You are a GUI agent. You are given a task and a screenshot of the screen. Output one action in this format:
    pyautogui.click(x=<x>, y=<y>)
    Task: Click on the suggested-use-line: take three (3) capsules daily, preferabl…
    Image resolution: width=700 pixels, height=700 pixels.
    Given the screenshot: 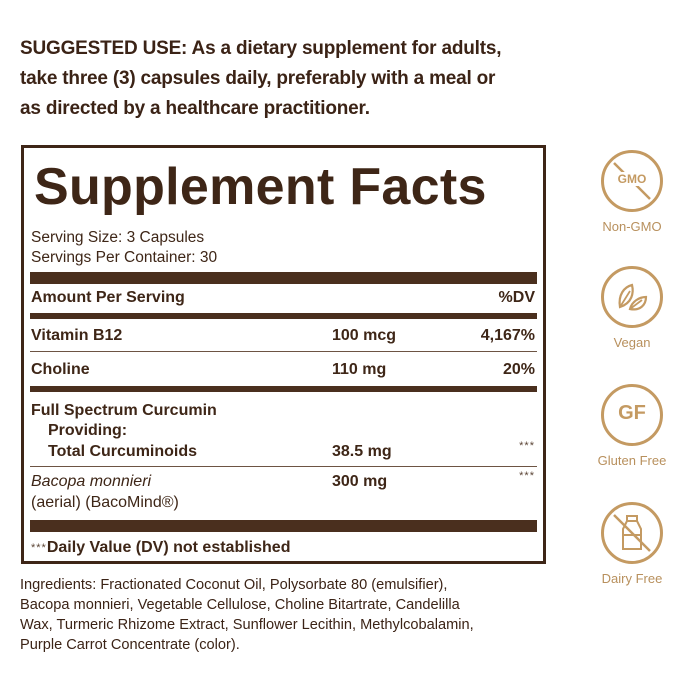 What is the action you would take?
    pyautogui.click(x=258, y=78)
    